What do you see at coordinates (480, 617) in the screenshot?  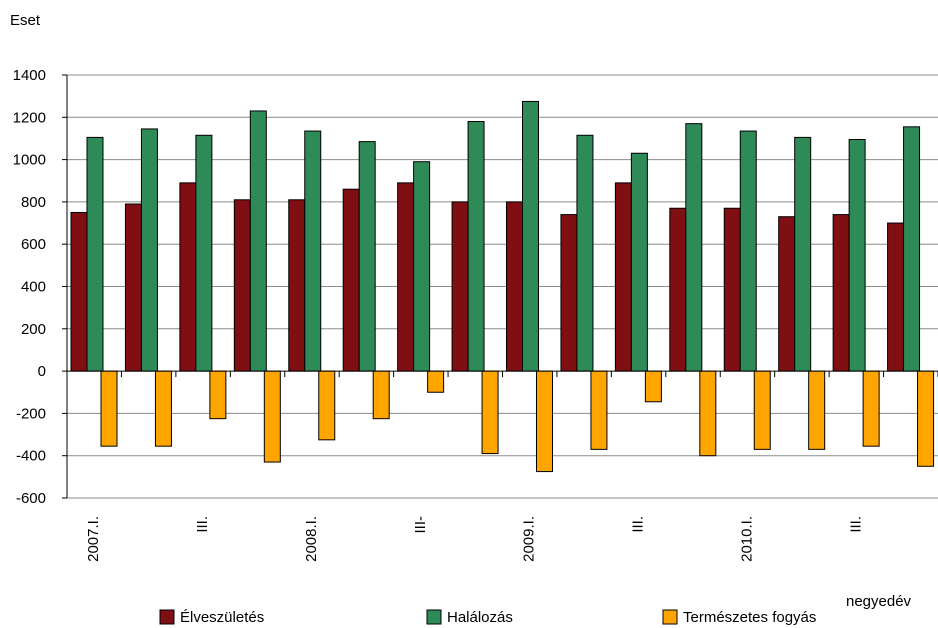 I see `legend-label: Halálozás` at bounding box center [480, 617].